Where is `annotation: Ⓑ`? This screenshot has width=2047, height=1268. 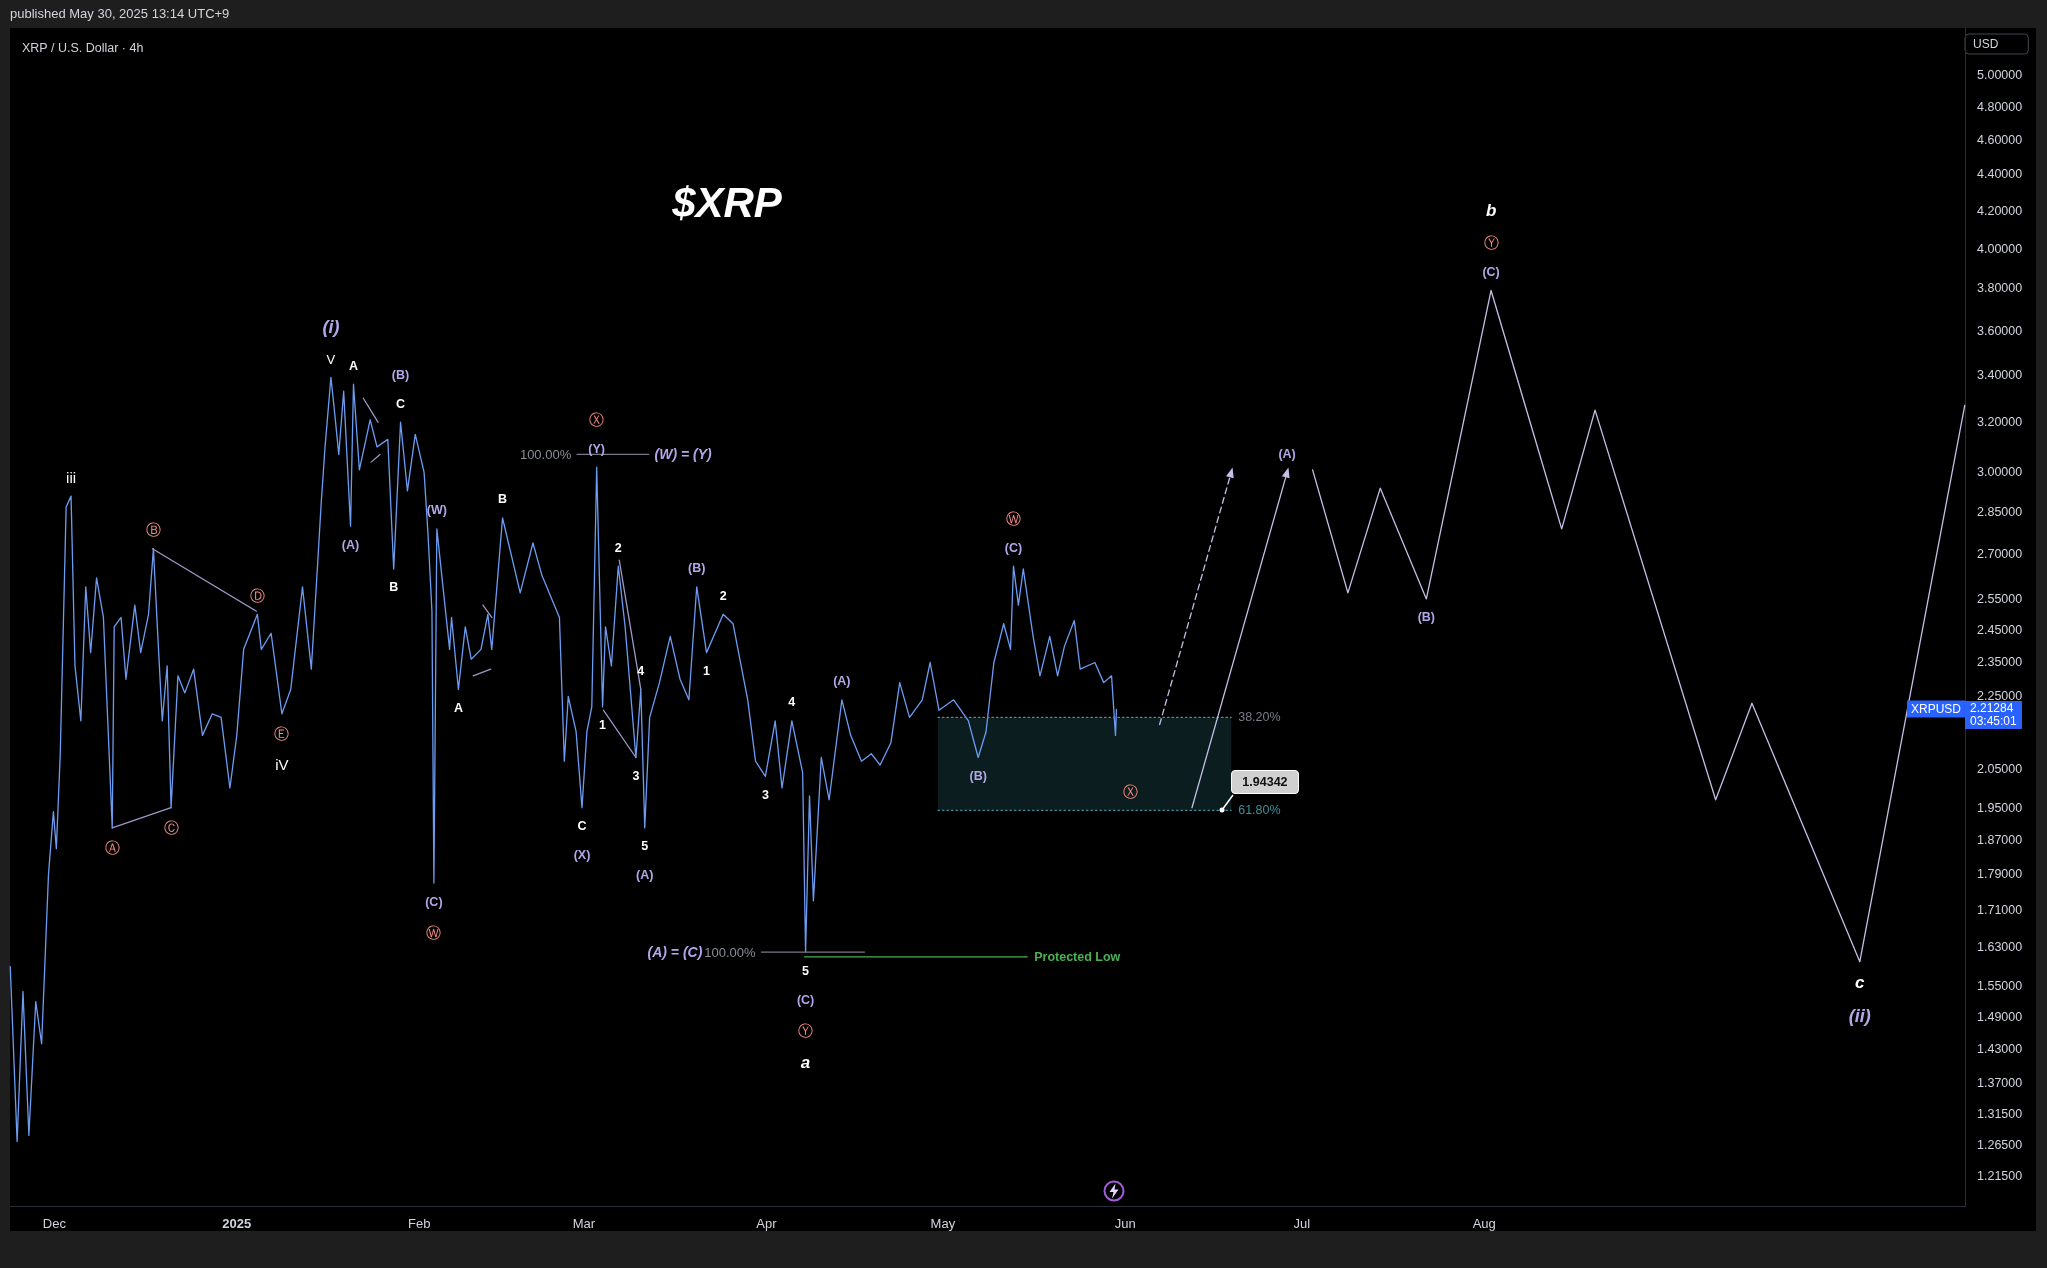 annotation: Ⓑ is located at coordinates (153, 529).